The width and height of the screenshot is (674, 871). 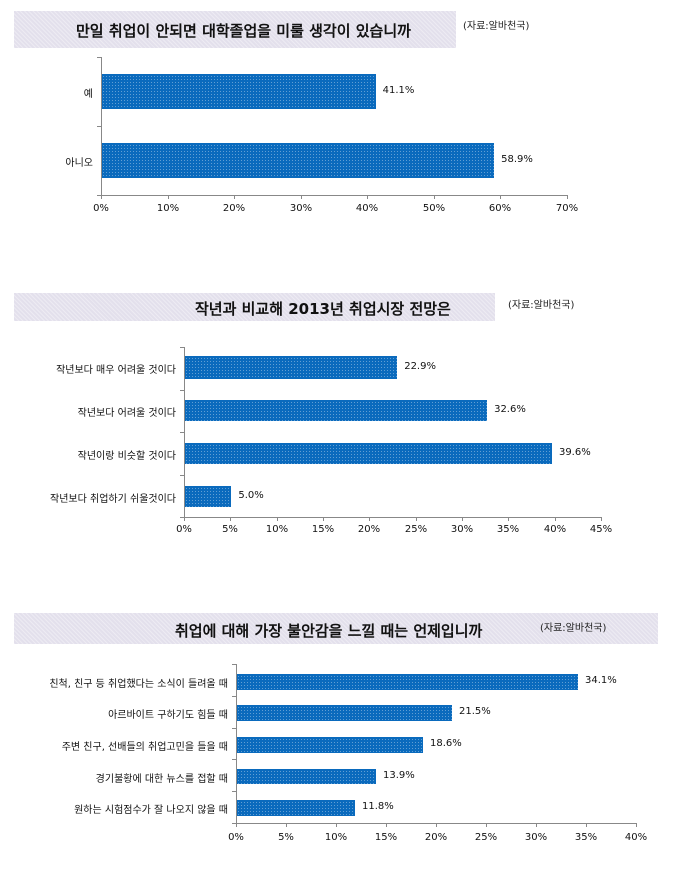 I want to click on data-label: 32.6%, so click(x=510, y=409).